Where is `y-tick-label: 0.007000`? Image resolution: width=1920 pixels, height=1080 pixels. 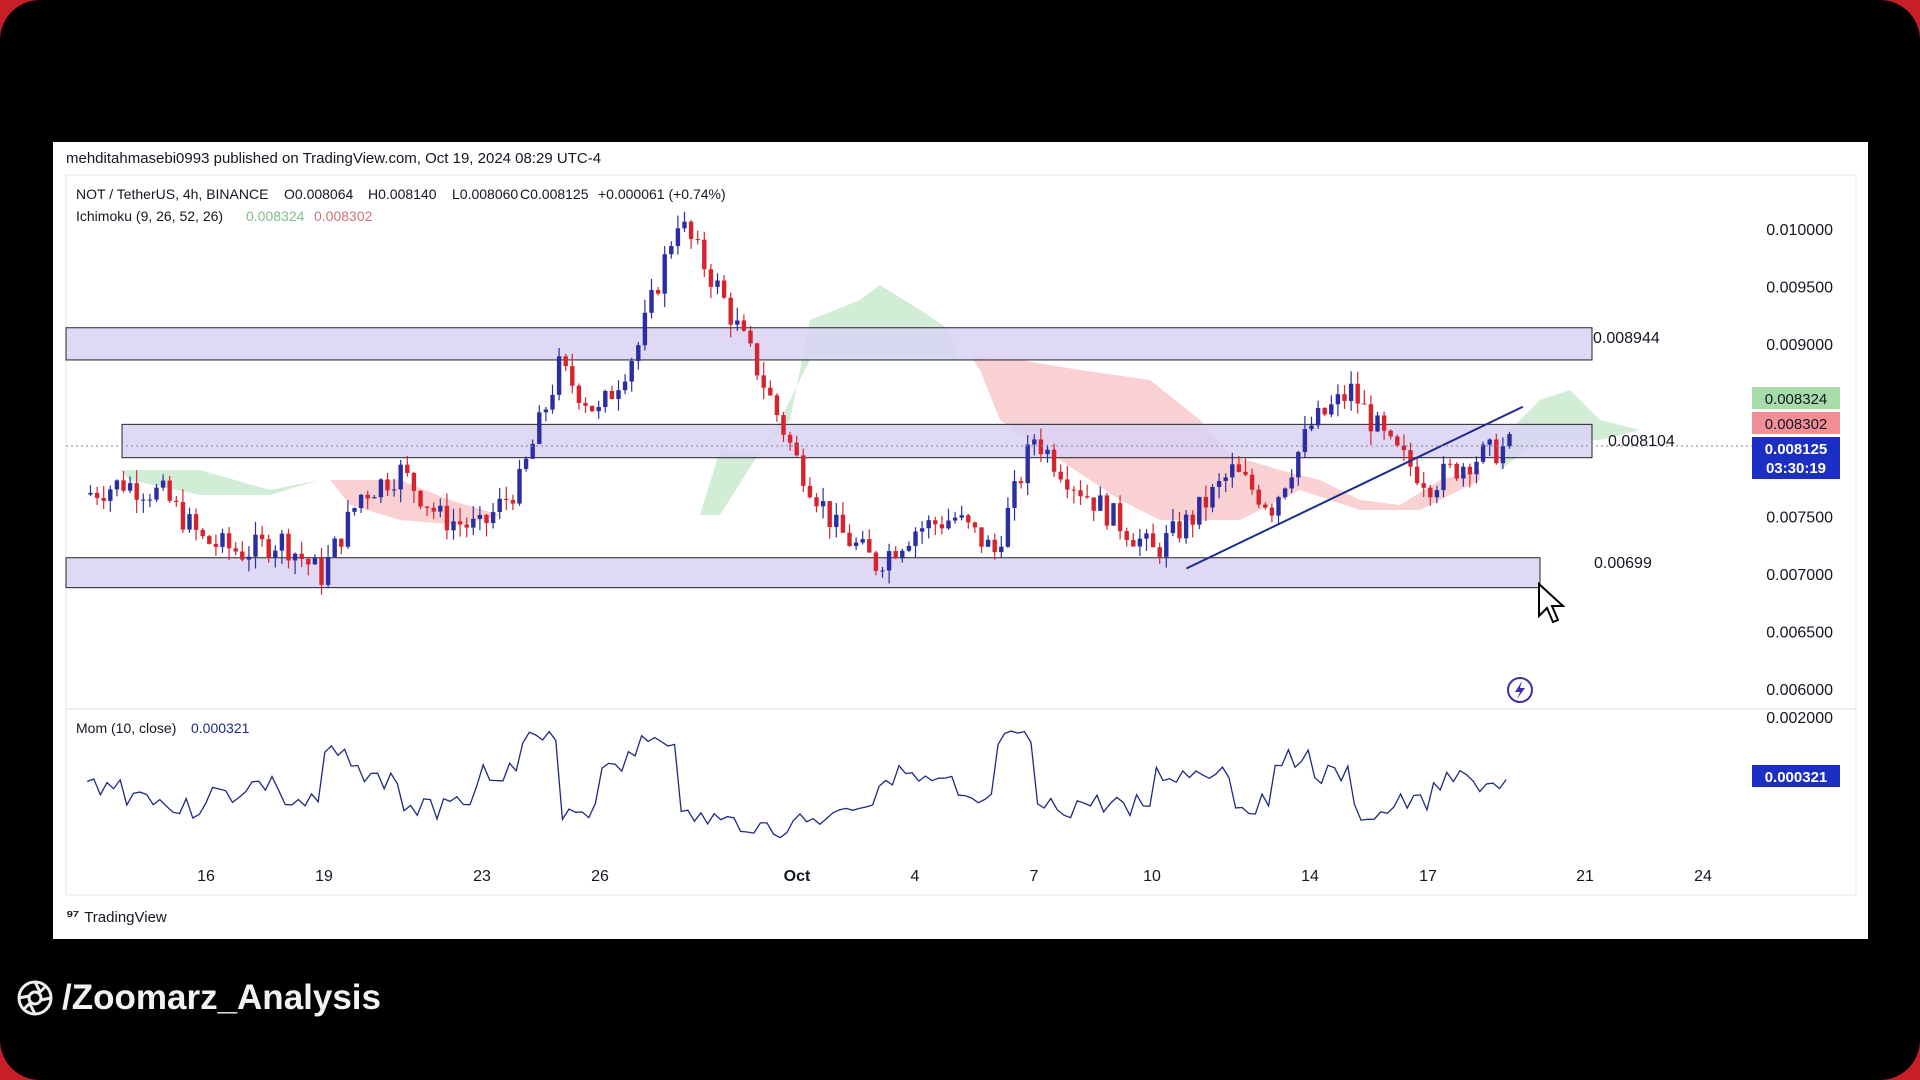
y-tick-label: 0.007000 is located at coordinates (1799, 575).